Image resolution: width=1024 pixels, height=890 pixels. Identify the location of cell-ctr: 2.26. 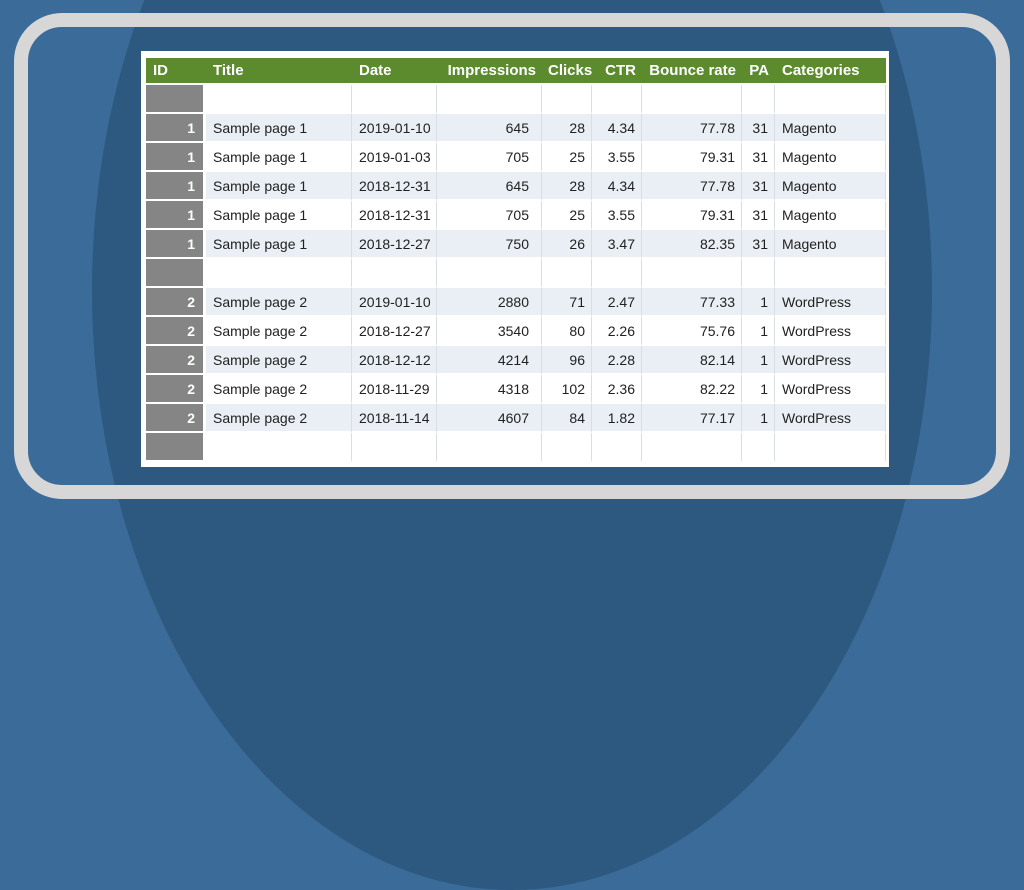
(617, 331).